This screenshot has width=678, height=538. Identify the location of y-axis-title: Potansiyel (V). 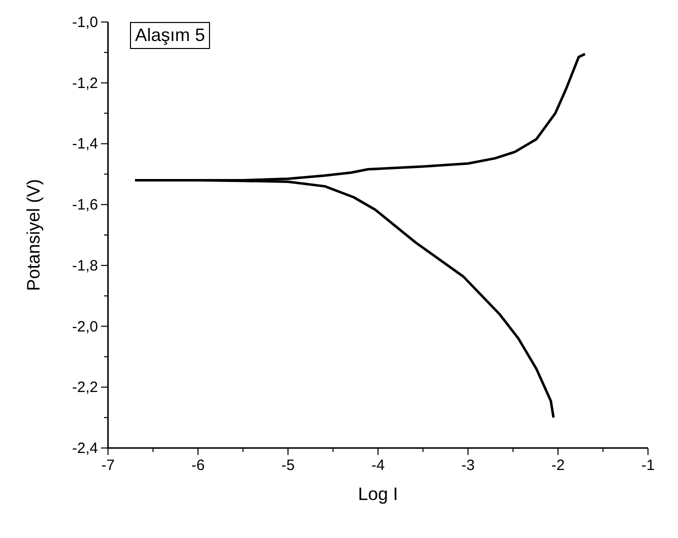
(33, 235).